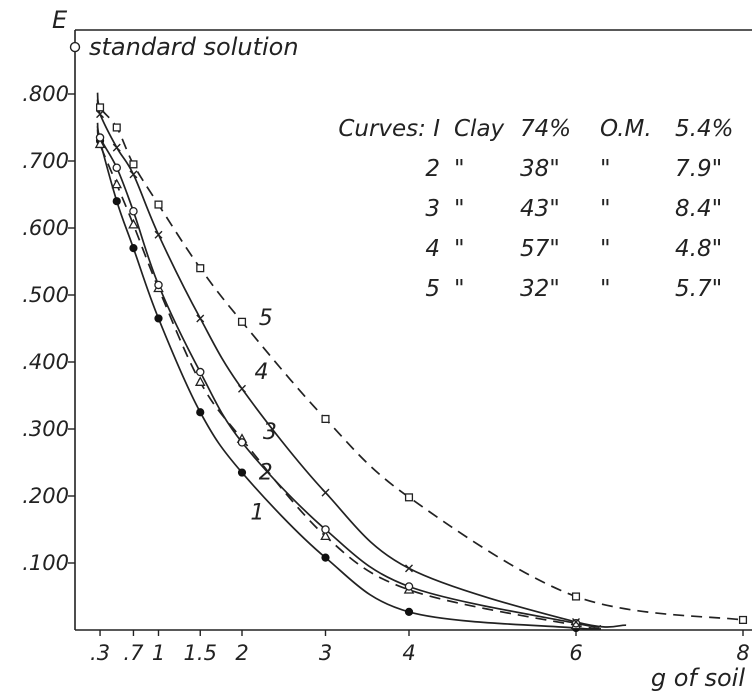  Describe the element at coordinates (432, 249) in the screenshot. I see `legend-cell: 4` at that location.